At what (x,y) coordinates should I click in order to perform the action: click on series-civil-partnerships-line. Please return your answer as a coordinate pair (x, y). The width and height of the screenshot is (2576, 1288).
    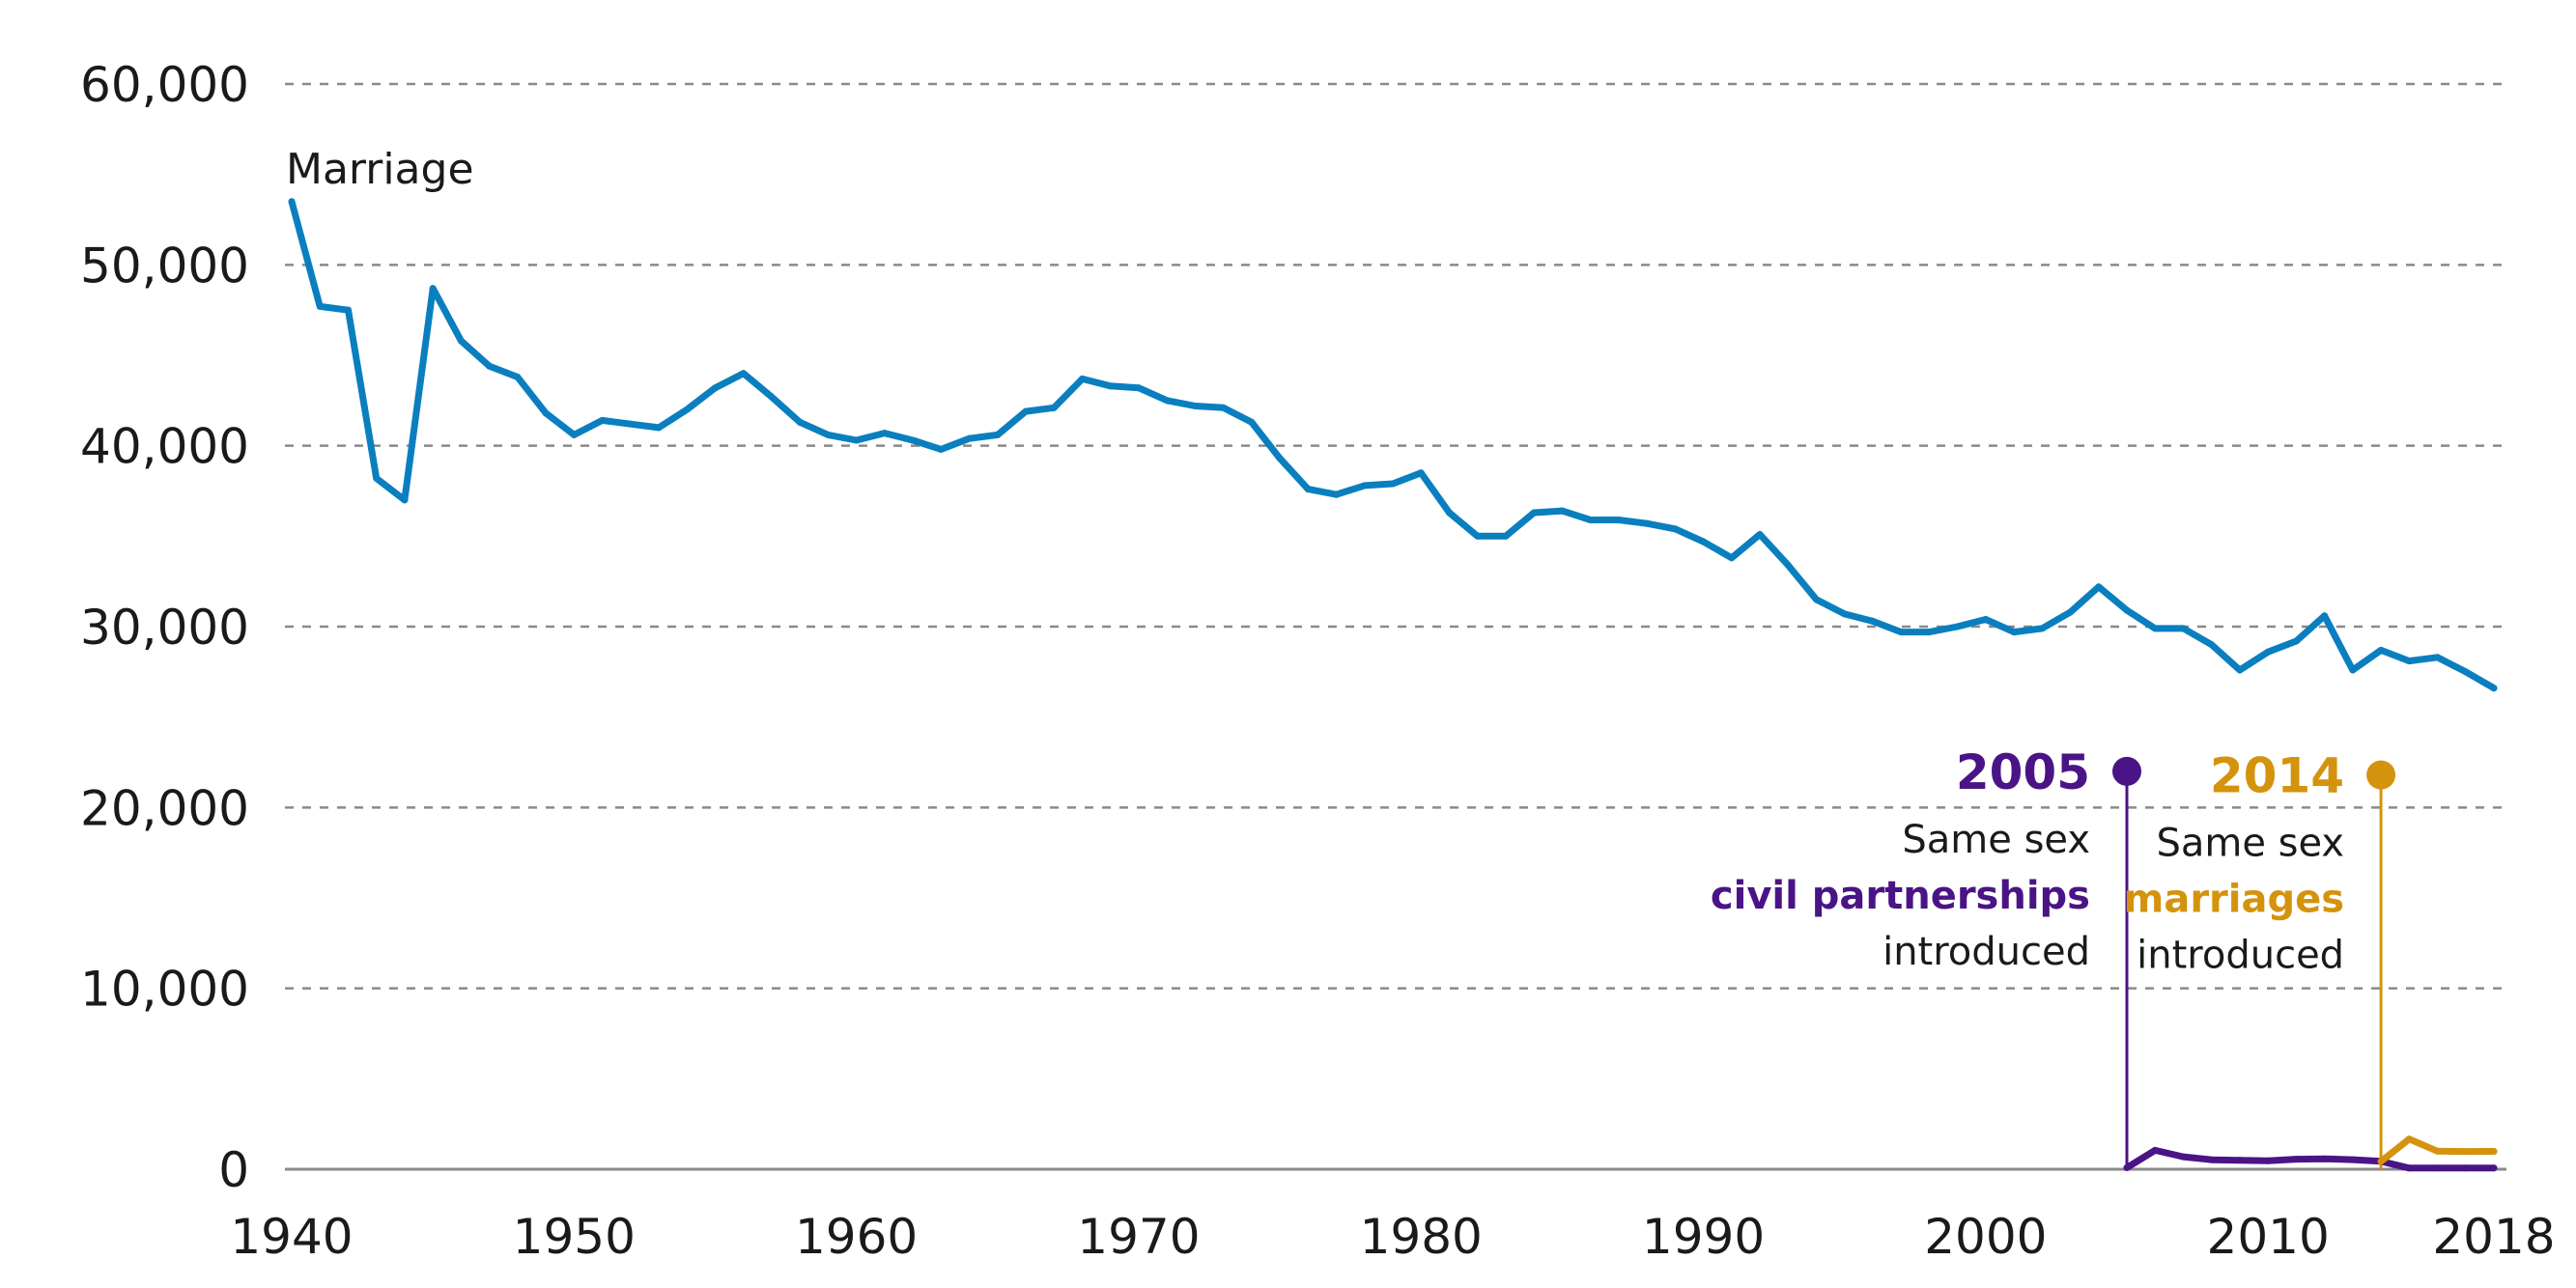
    Looking at the image, I should click on (2310, 1159).